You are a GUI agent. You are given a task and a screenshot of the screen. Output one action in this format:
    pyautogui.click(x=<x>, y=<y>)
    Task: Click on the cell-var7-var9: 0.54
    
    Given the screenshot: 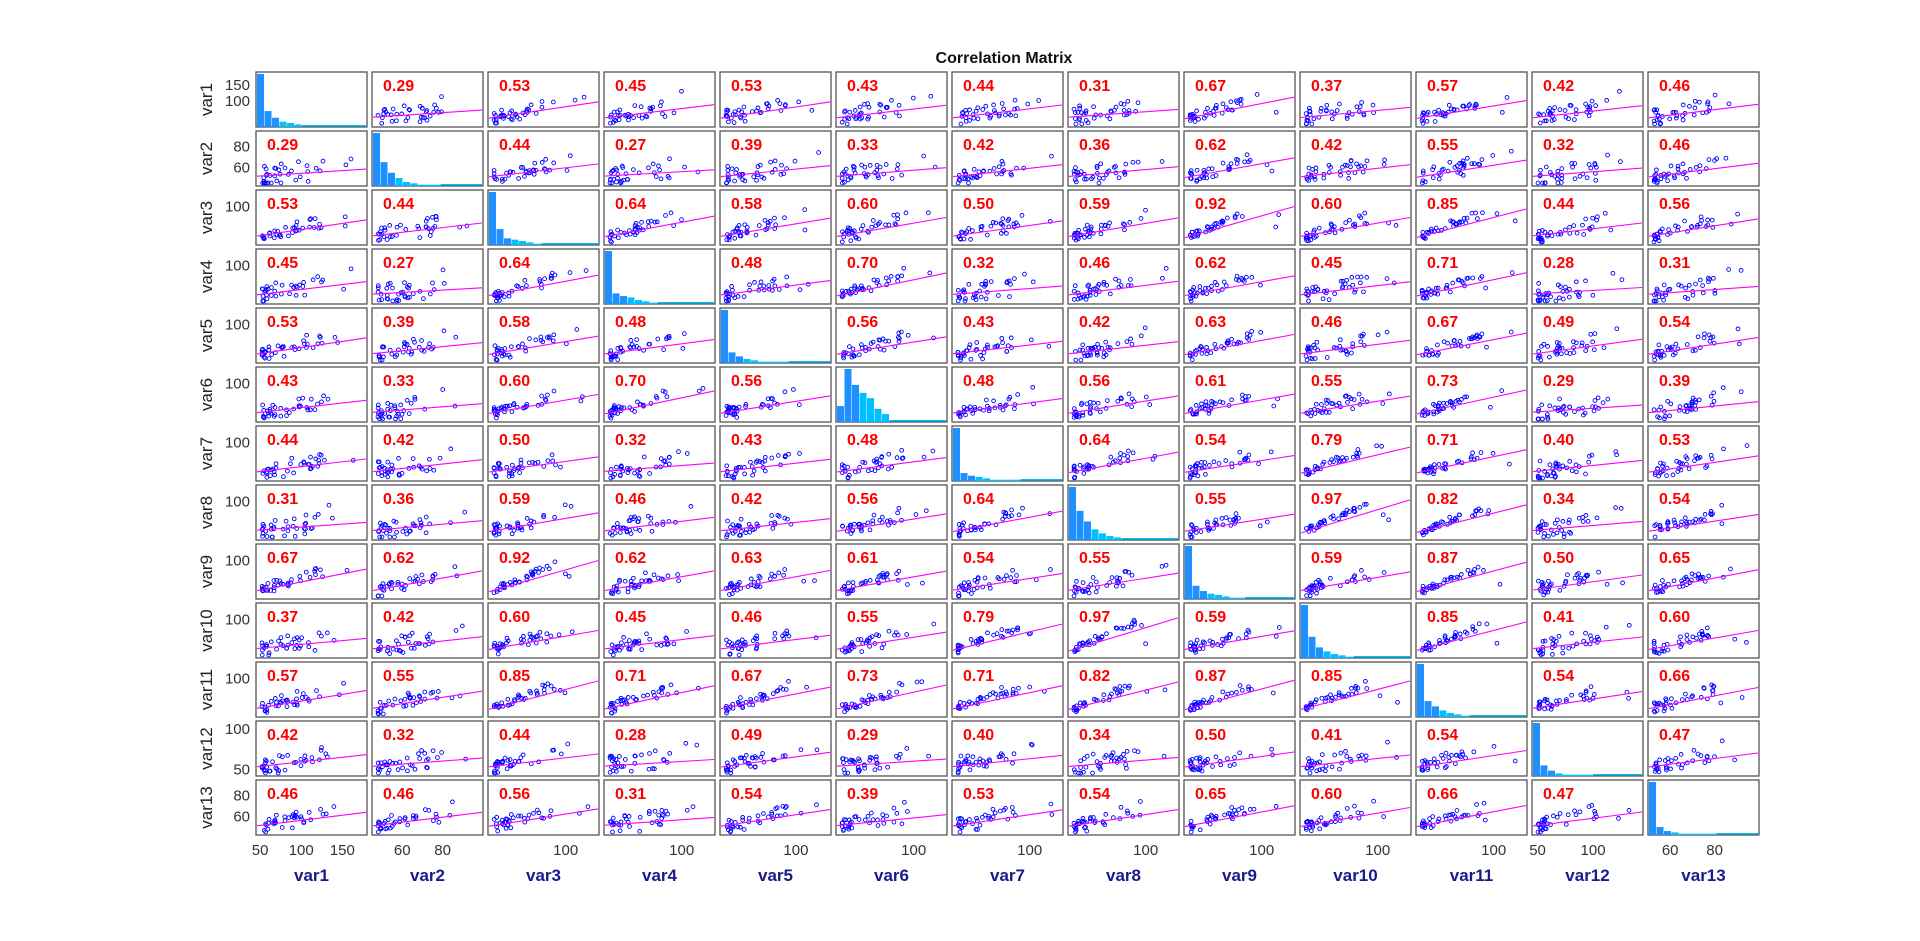 What is the action you would take?
    pyautogui.click(x=1239, y=453)
    